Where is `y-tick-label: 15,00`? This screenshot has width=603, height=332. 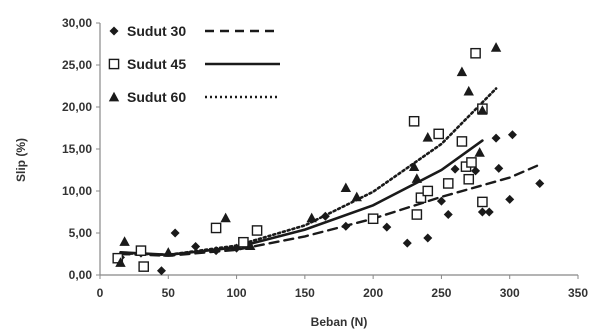 y-tick-label: 15,00 is located at coordinates (77, 149).